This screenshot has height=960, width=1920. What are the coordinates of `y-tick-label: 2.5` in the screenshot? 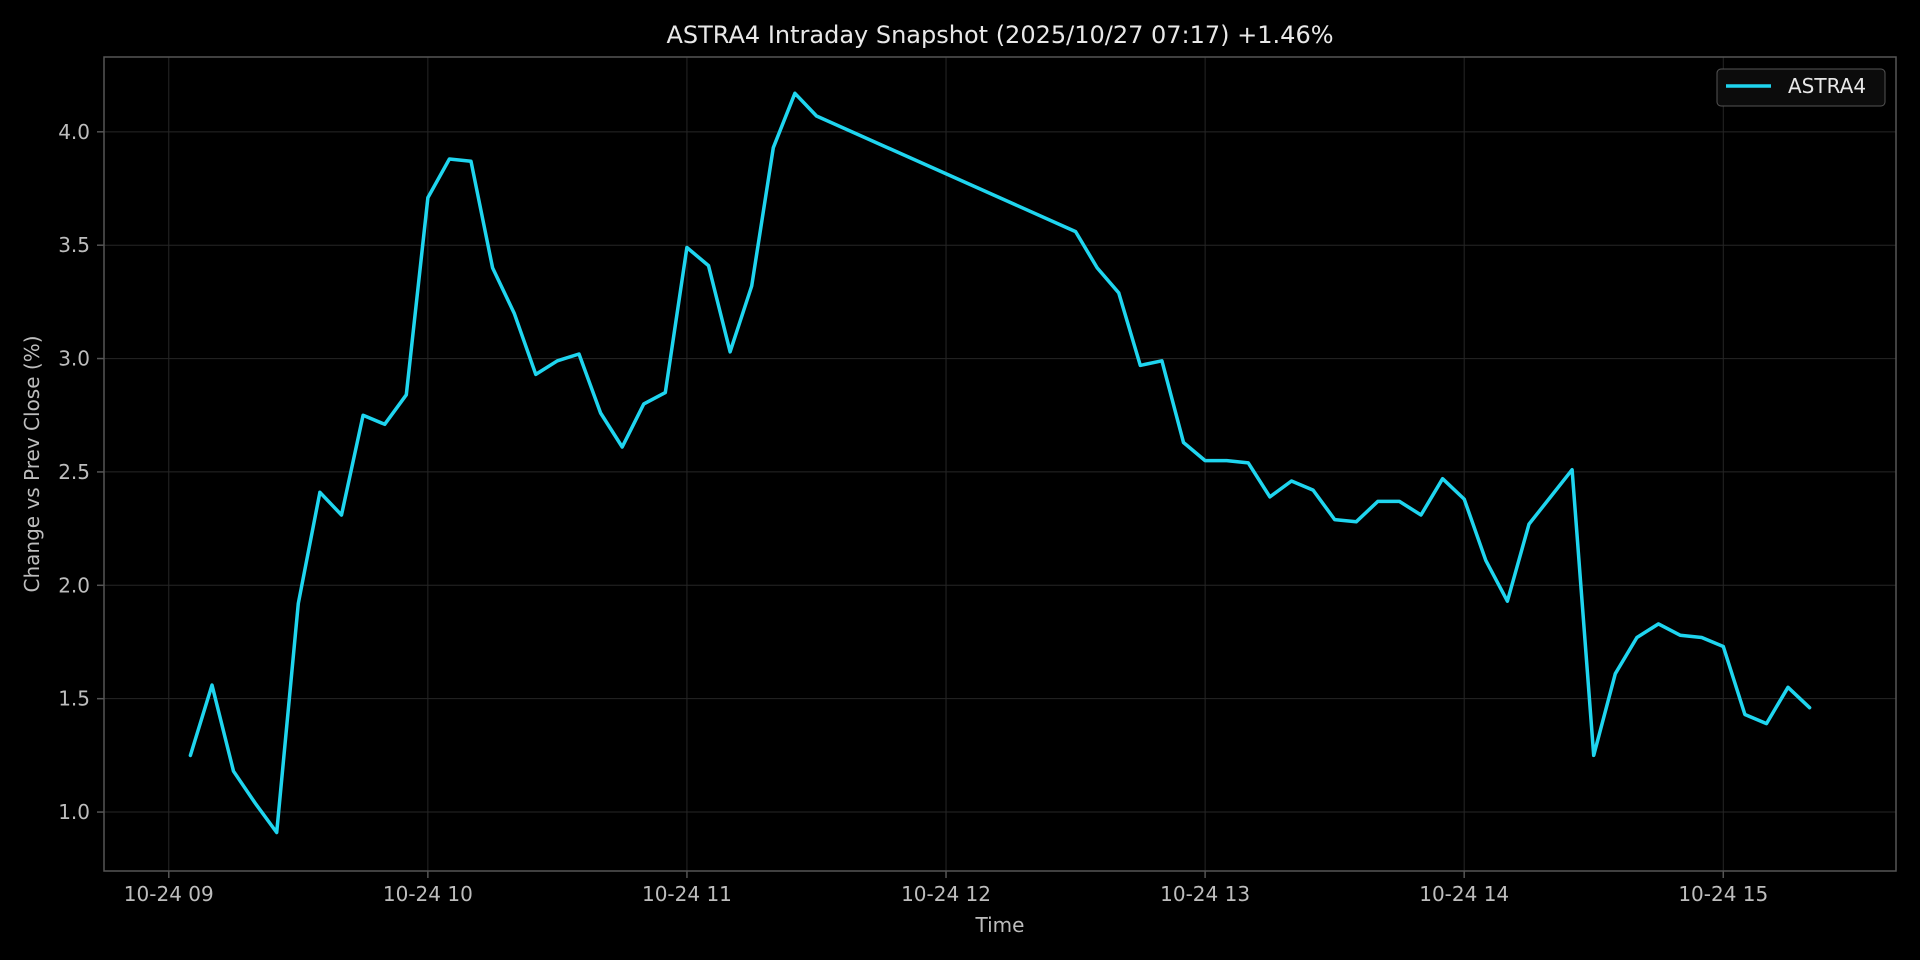 It's located at (74, 472).